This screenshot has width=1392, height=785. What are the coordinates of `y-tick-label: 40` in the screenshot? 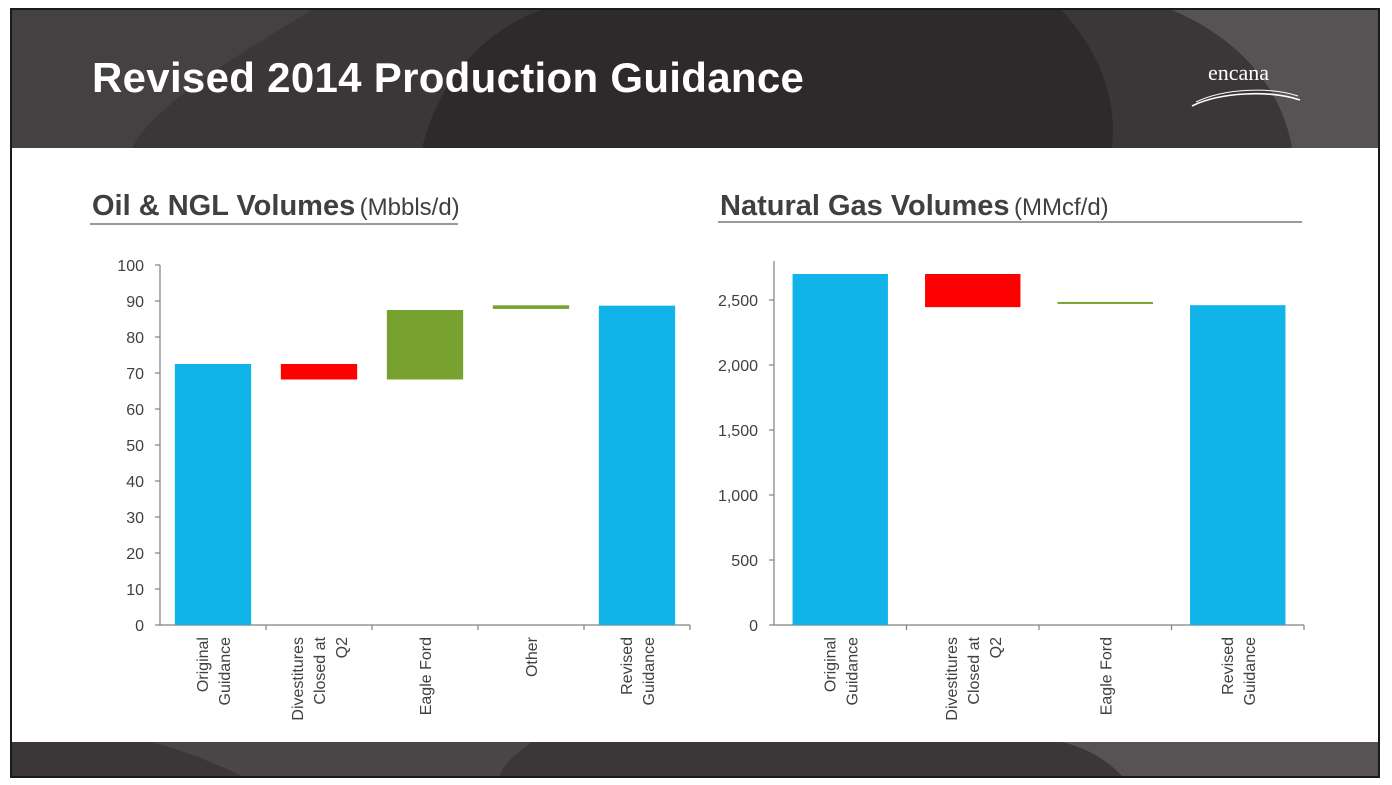 It's located at (135, 482).